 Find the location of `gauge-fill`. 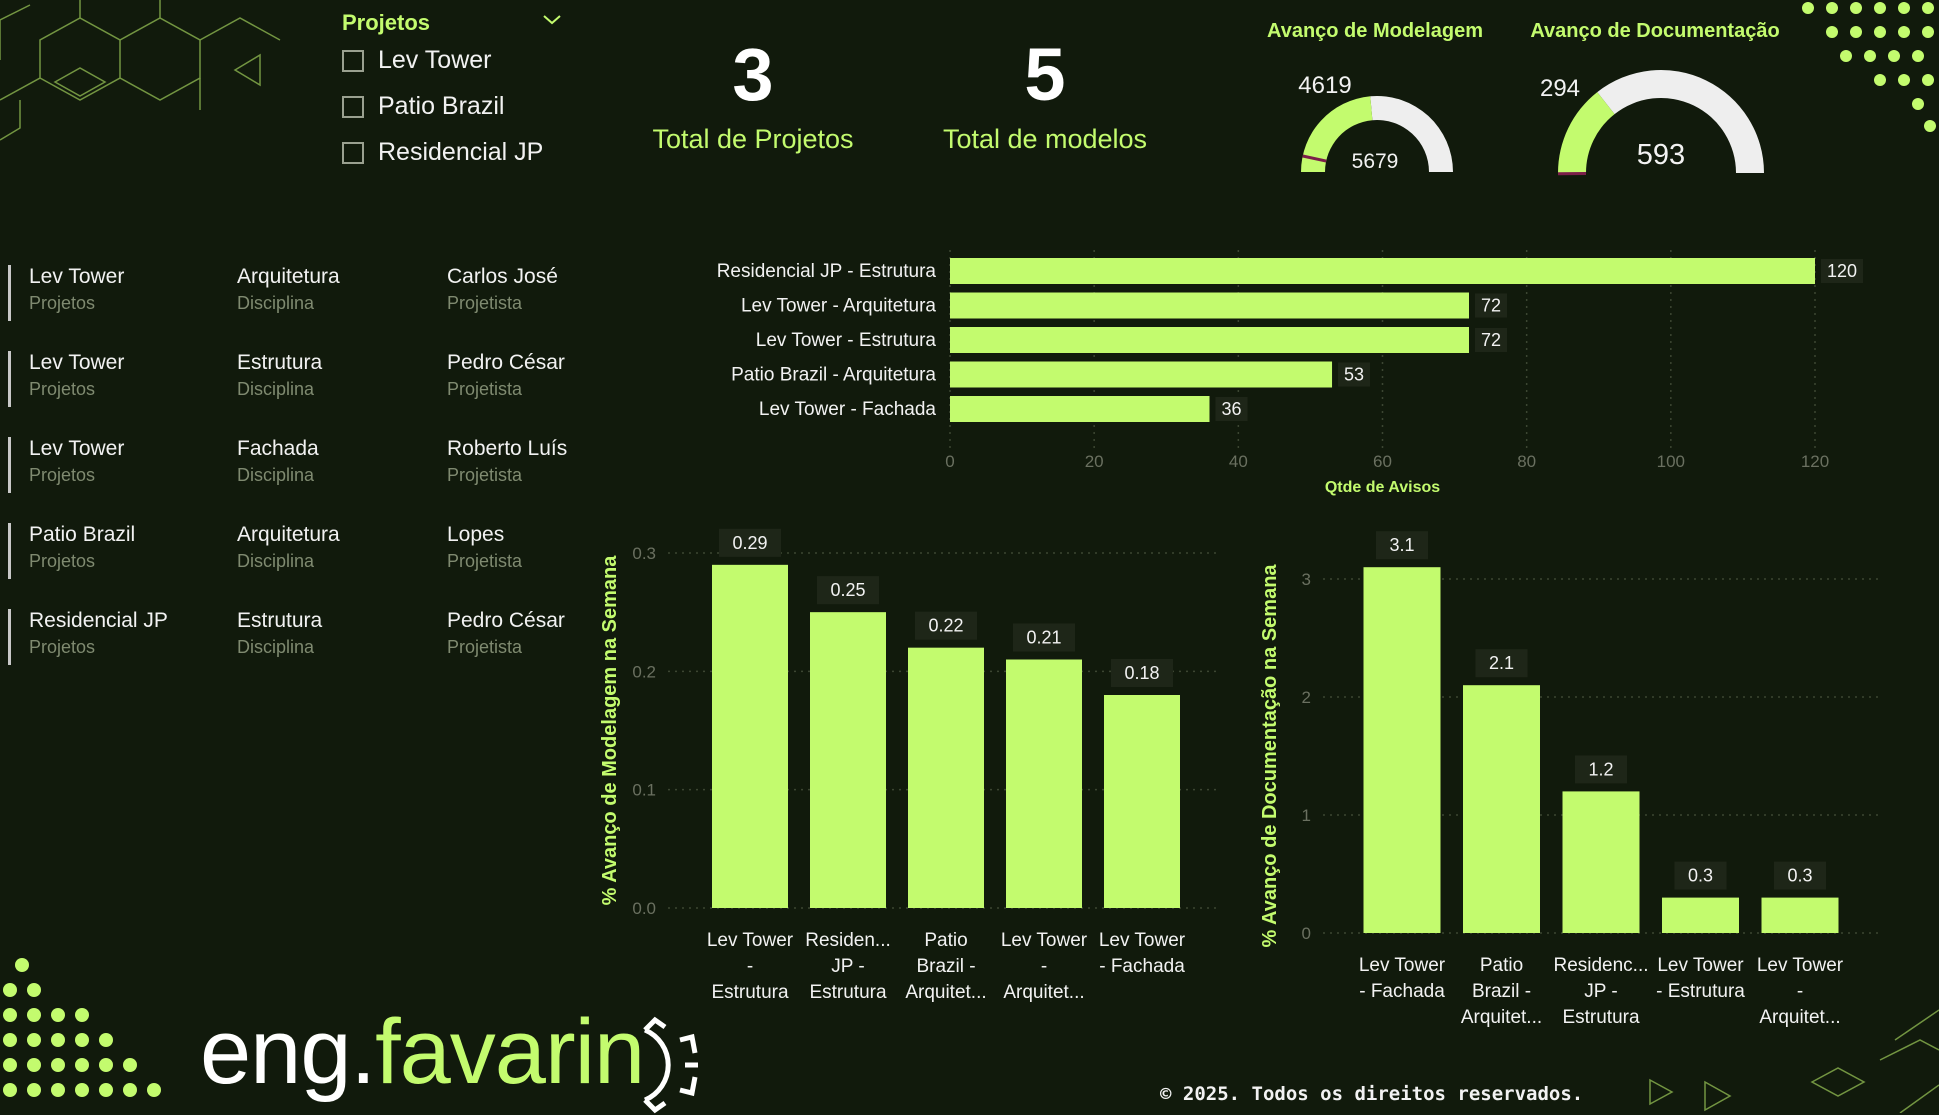

gauge-fill is located at coordinates (1586, 132).